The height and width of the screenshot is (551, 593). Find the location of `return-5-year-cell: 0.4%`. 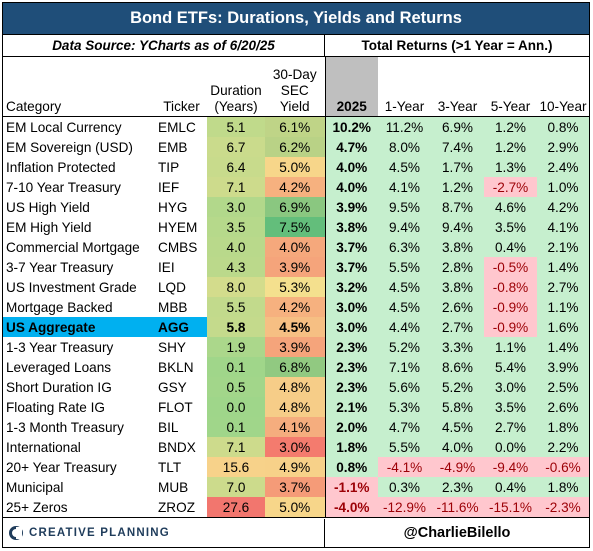

return-5-year-cell: 0.4% is located at coordinates (510, 487).